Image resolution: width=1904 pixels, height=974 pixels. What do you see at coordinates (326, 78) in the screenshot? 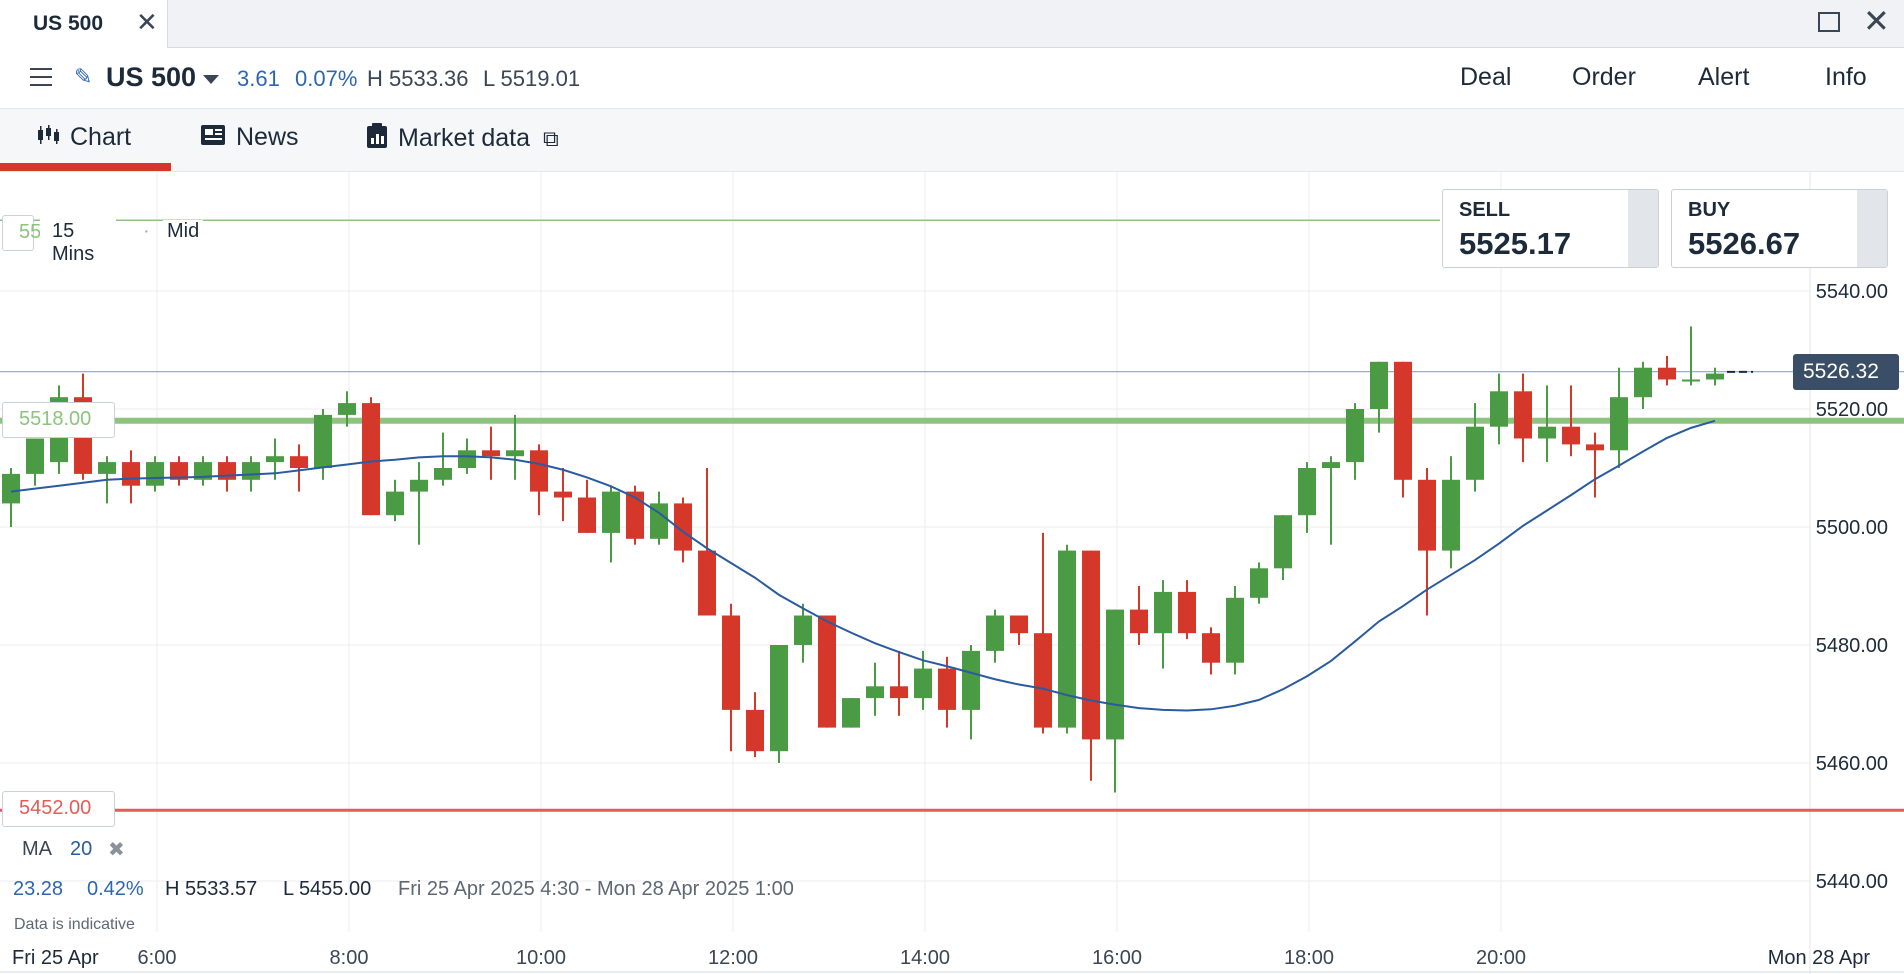
I see `price-change-pct: 0.07%` at bounding box center [326, 78].